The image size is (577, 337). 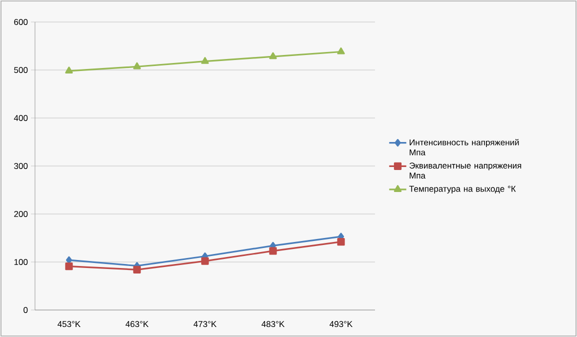 I want to click on y-tick-label: 200, so click(x=21, y=213).